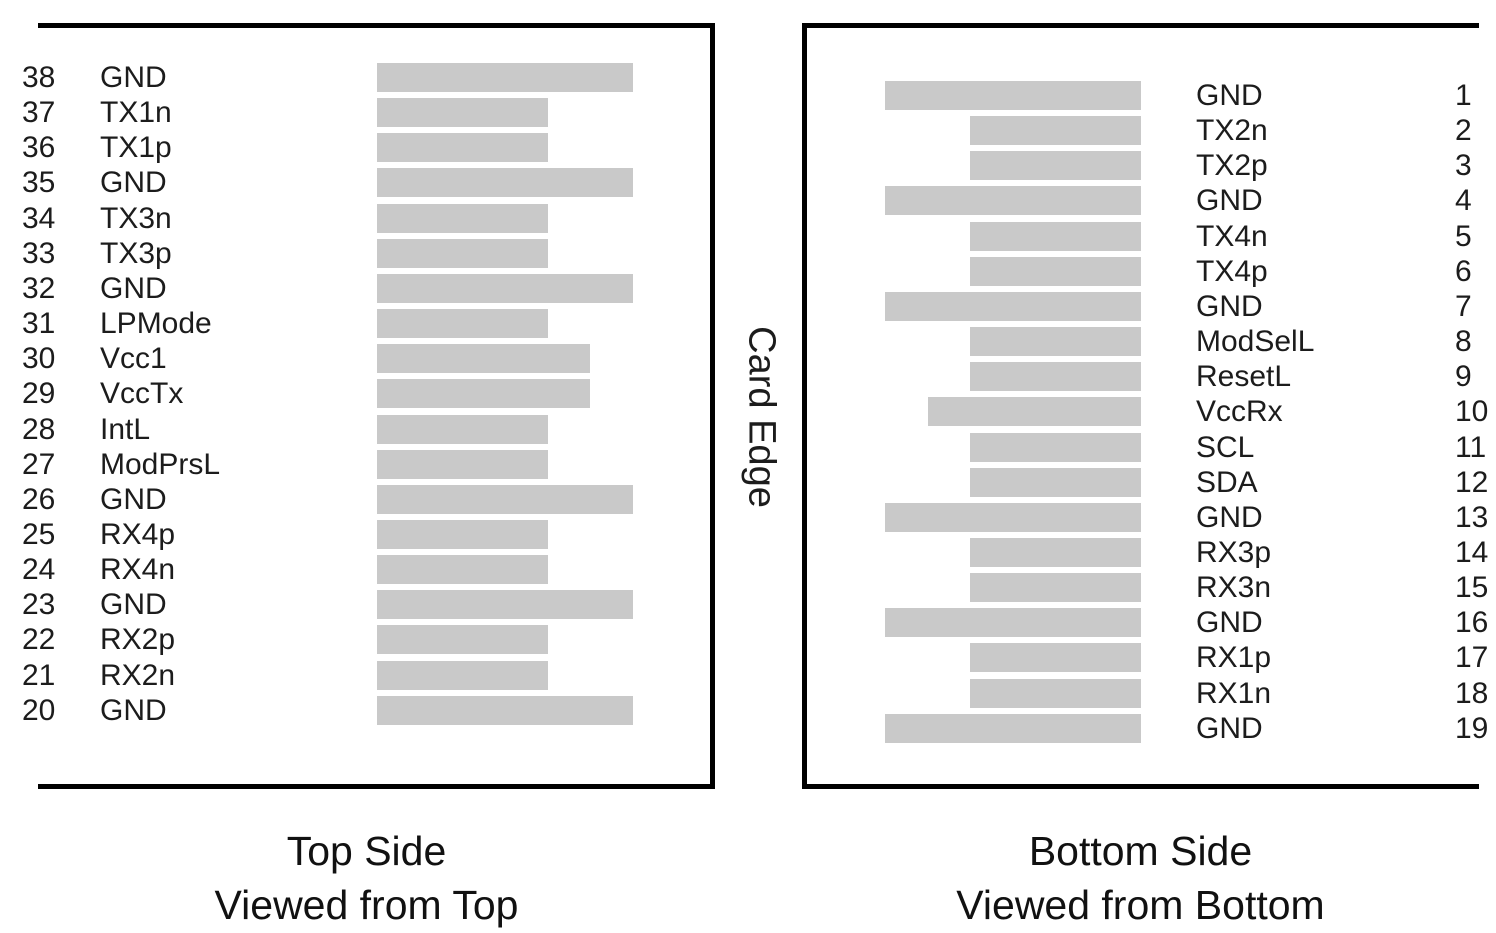 This screenshot has height=933, width=1496. What do you see at coordinates (39, 499) in the screenshot?
I see `pin-number: 26` at bounding box center [39, 499].